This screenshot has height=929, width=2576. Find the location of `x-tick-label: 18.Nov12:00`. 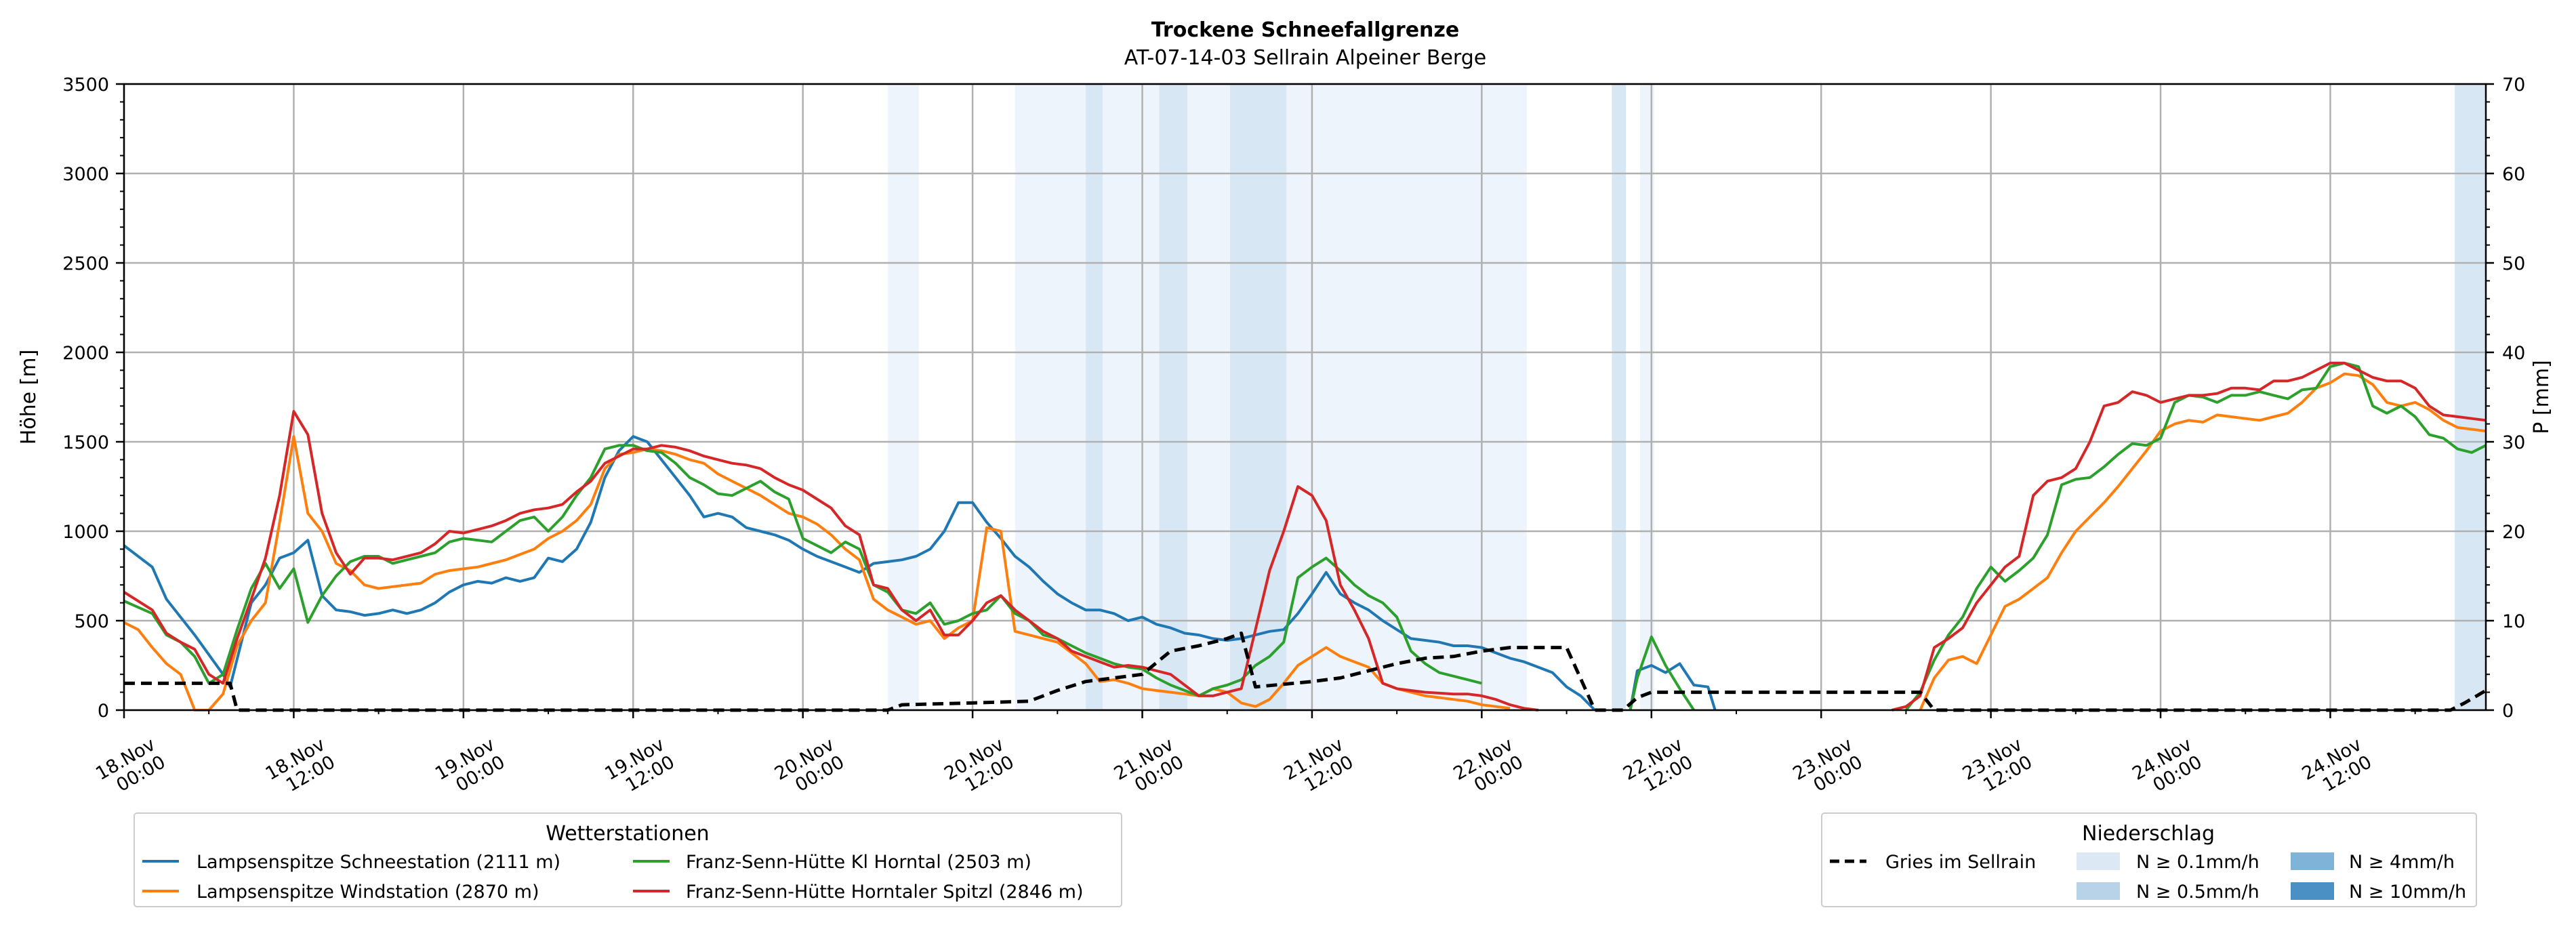

x-tick-label: 18.Nov12:00 is located at coordinates (300, 768).